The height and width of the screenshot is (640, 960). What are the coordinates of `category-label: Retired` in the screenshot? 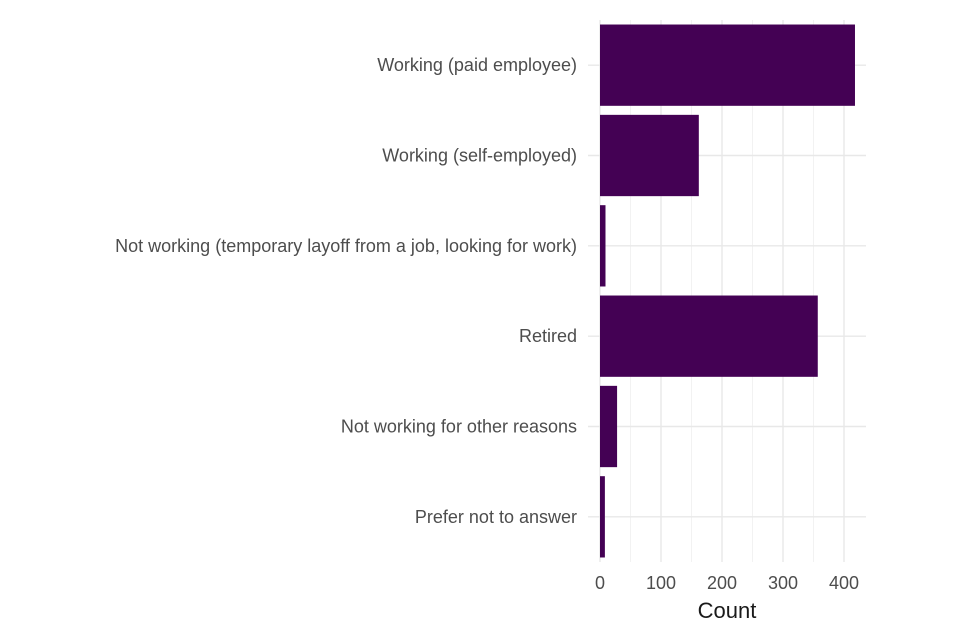 It's located at (548, 336).